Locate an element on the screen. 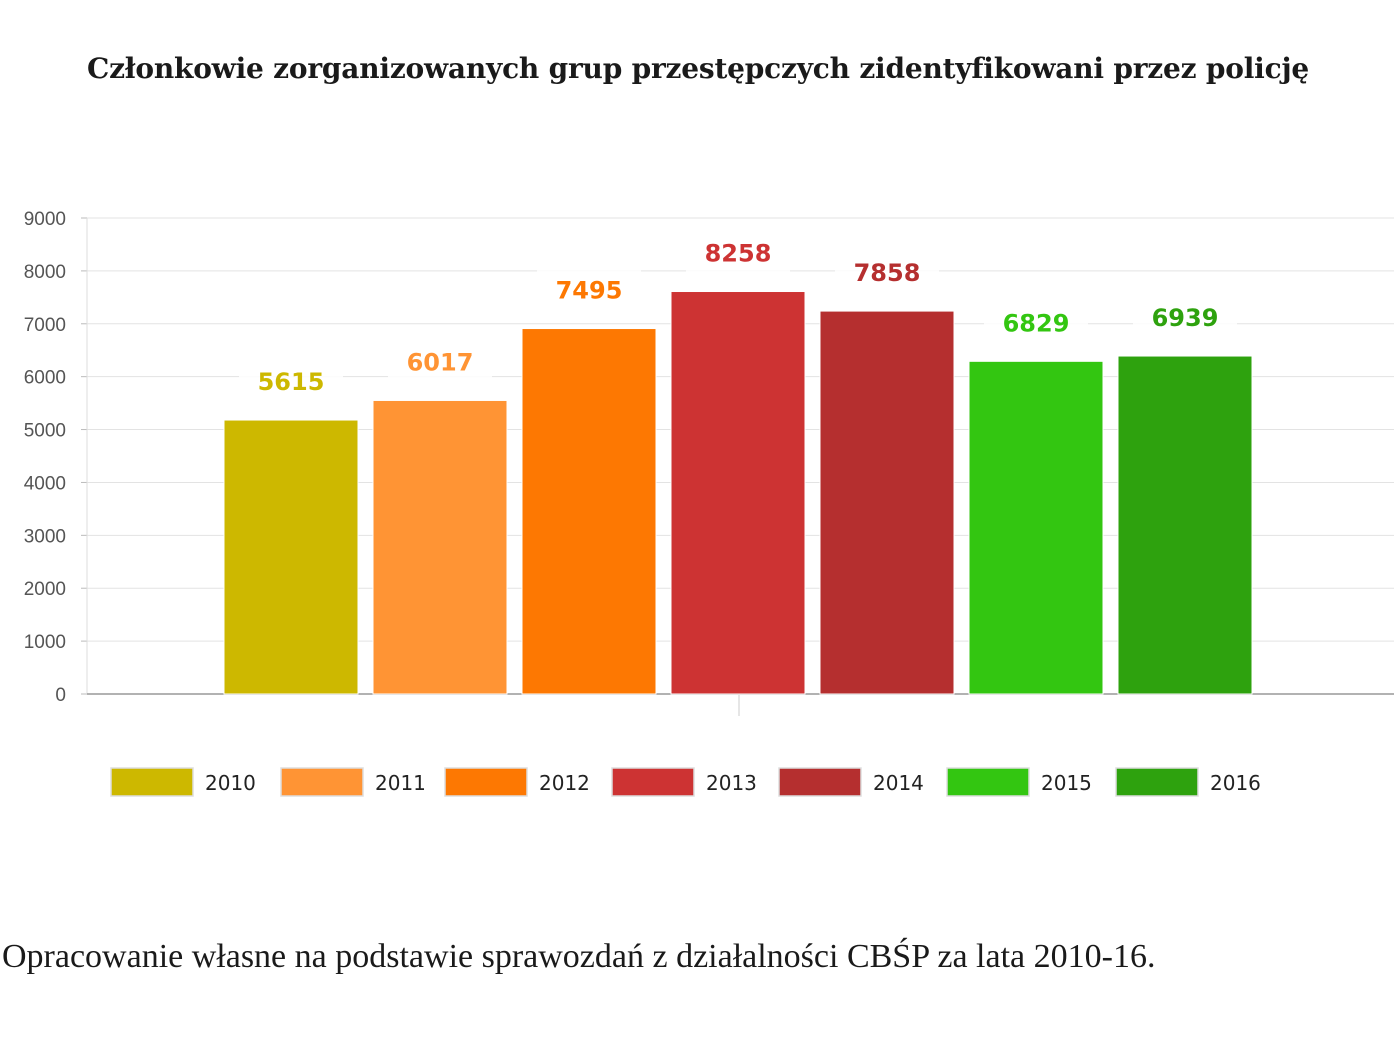  bar-2014 is located at coordinates (887, 502).